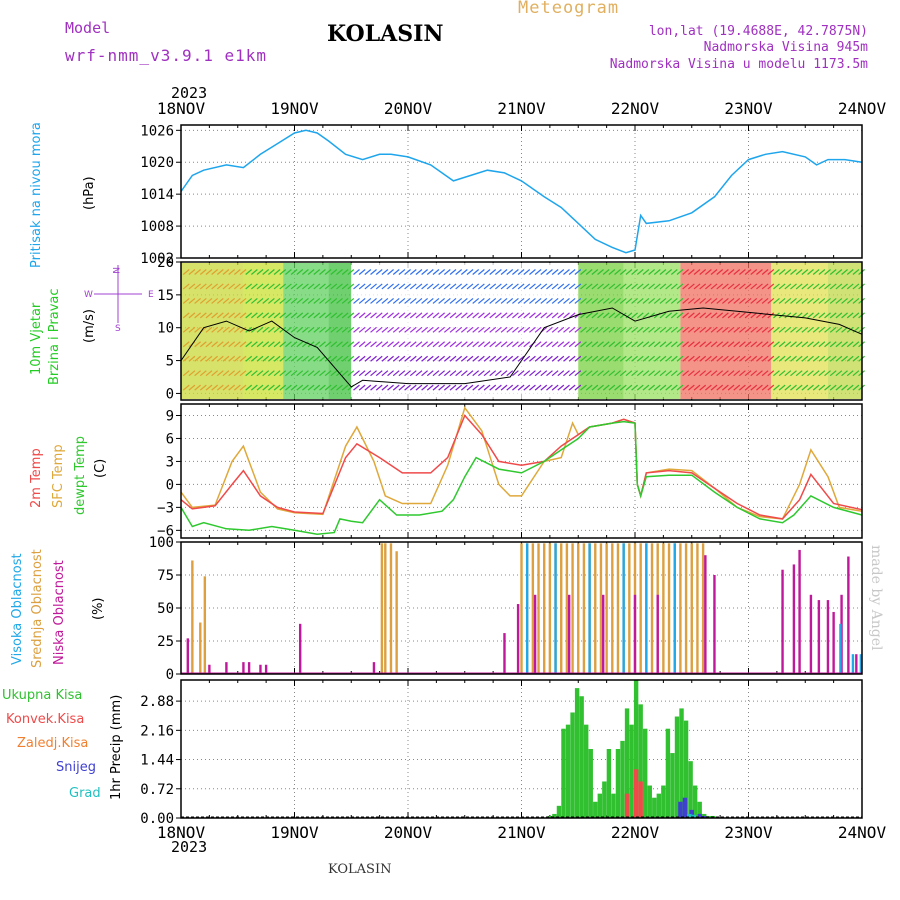 The width and height of the screenshot is (900, 900). I want to click on x-tick-label-top: 22NOV, so click(635, 108).